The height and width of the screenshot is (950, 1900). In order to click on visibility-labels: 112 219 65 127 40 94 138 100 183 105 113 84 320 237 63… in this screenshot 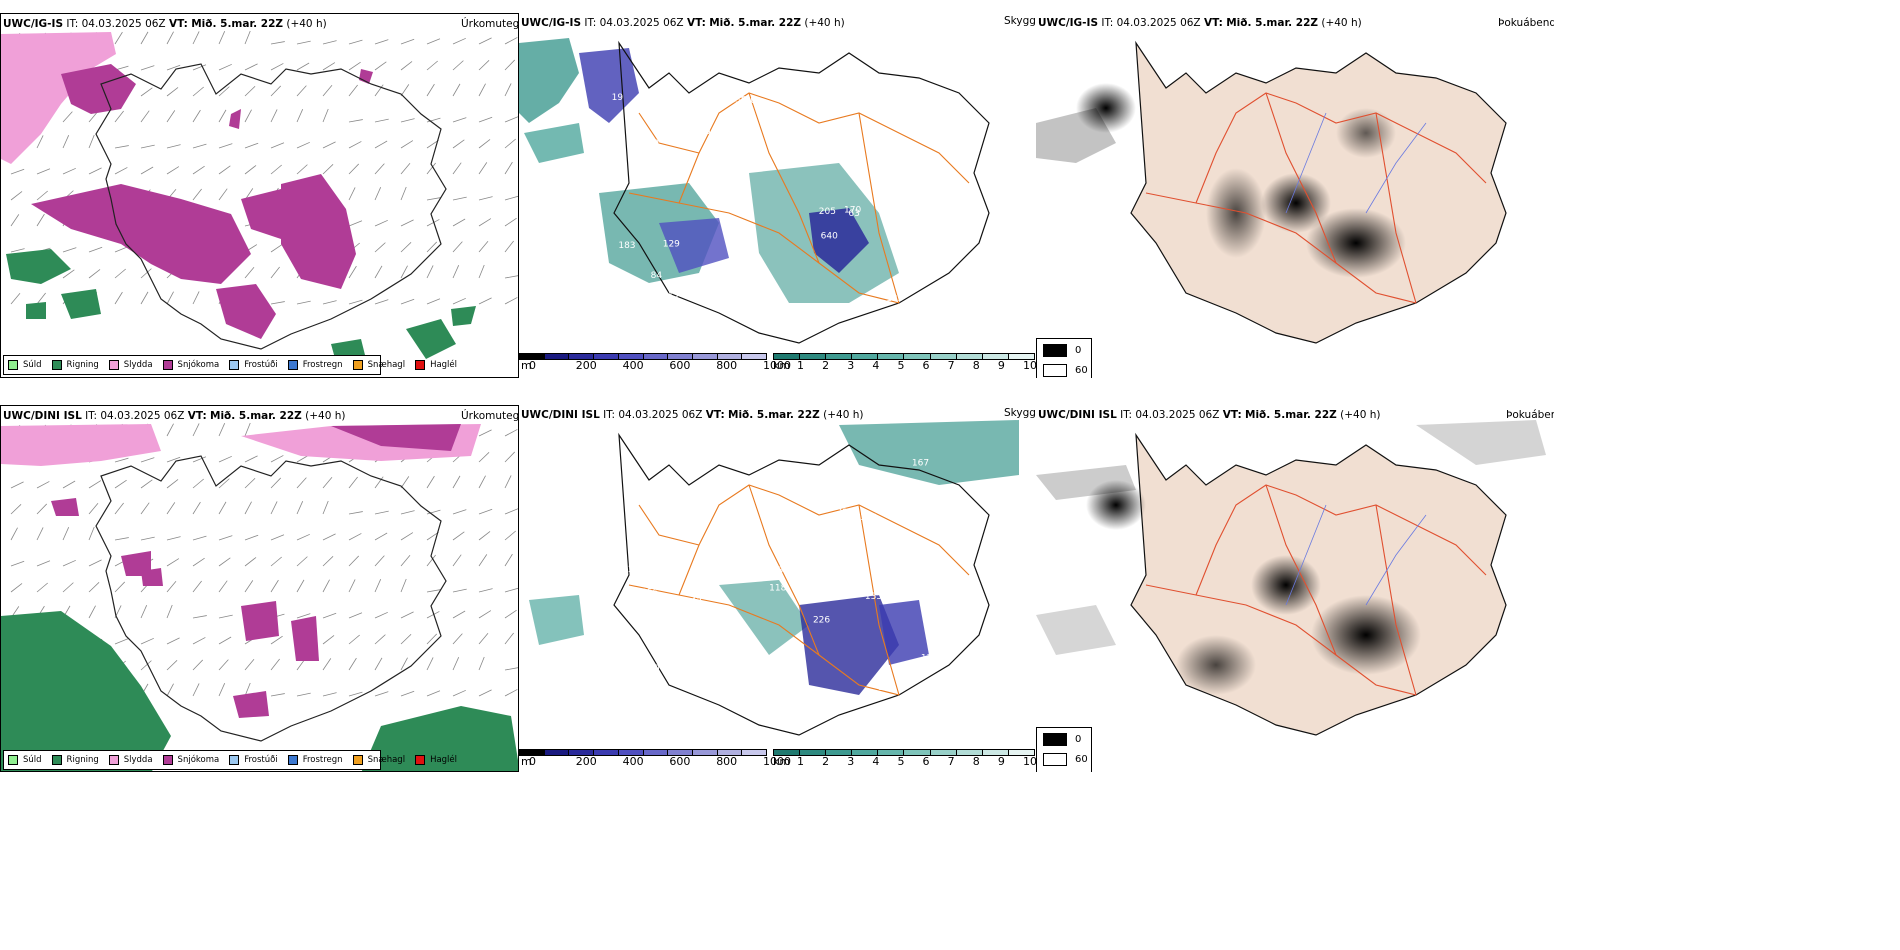, I will do `click(779, 188)`.